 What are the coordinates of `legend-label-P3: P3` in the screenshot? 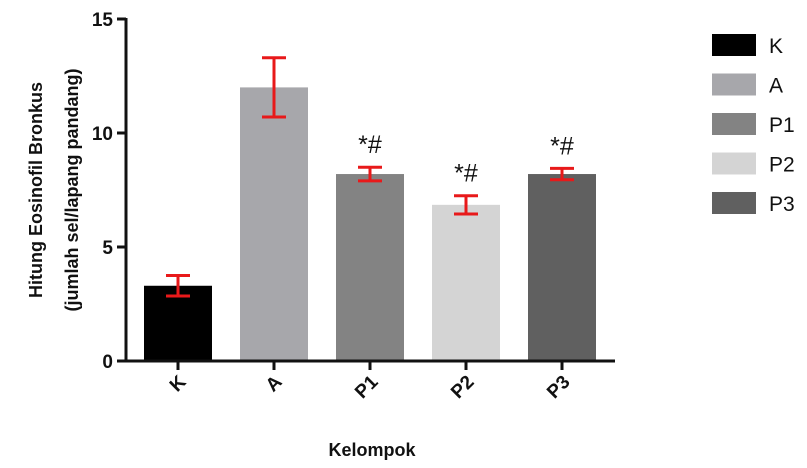 It's located at (782, 204).